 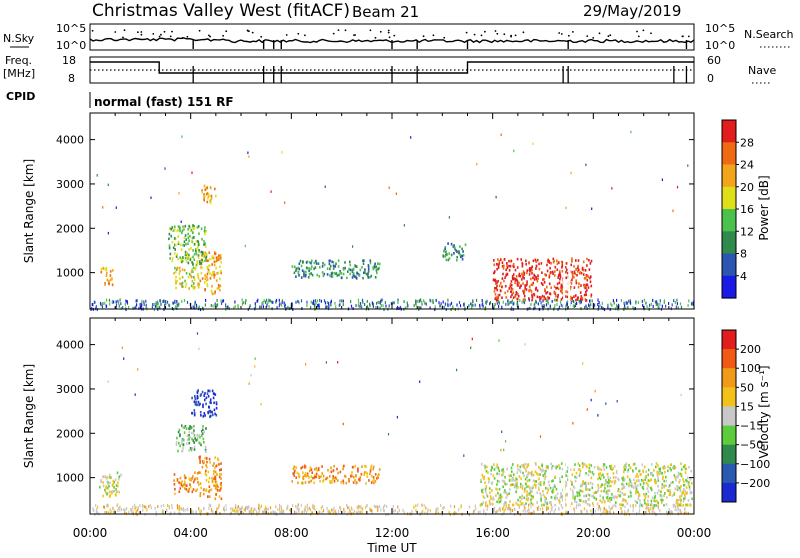 What do you see at coordinates (392, 37) in the screenshot?
I see `nsky-panel` at bounding box center [392, 37].